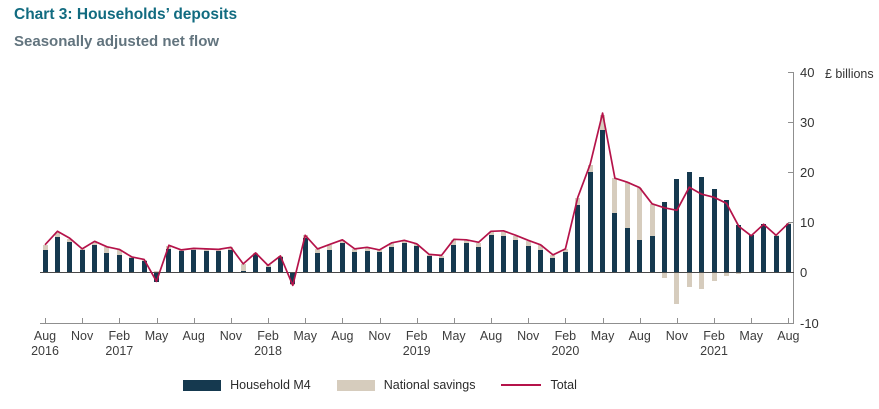 The width and height of the screenshot is (879, 409). I want to click on legend-label-household-m4: Household M4, so click(270, 385).